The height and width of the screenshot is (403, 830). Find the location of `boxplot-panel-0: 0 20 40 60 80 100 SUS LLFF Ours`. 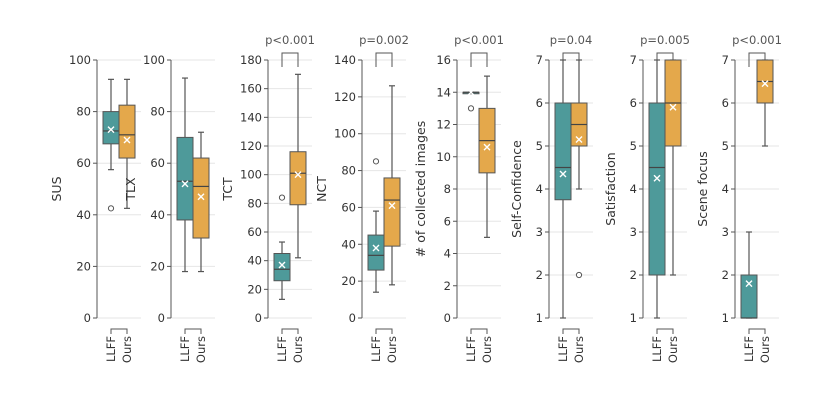

boxplot-panel-0: 0 20 40 60 80 100 SUS LLFF Ours is located at coordinates (95, 208).